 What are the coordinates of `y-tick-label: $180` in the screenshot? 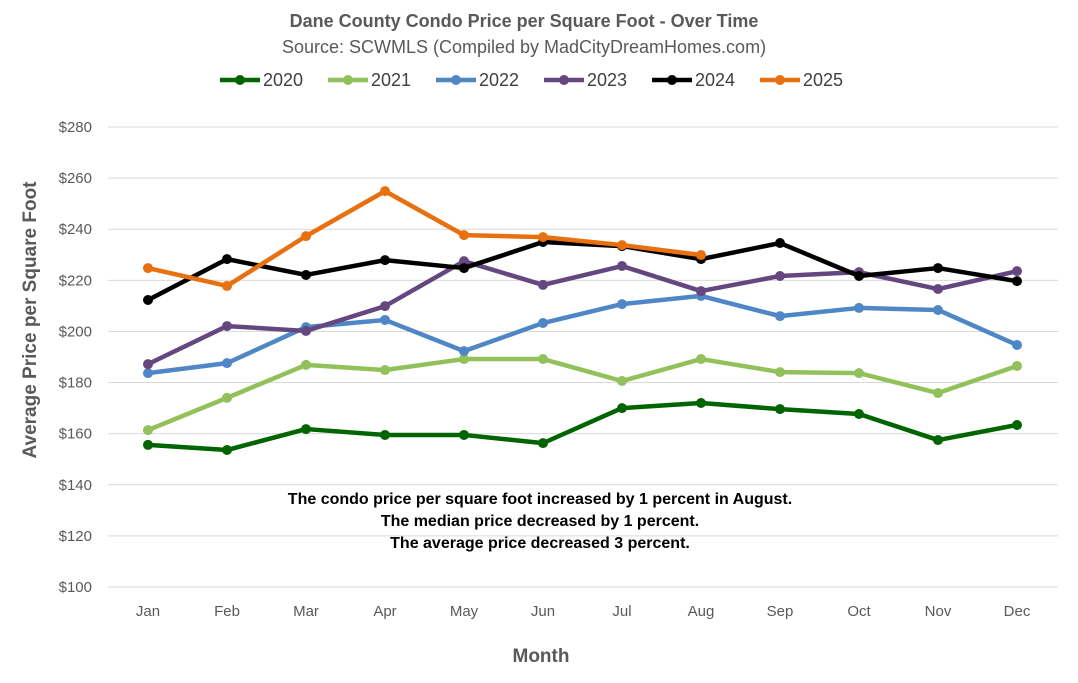 It's located at (75, 383).